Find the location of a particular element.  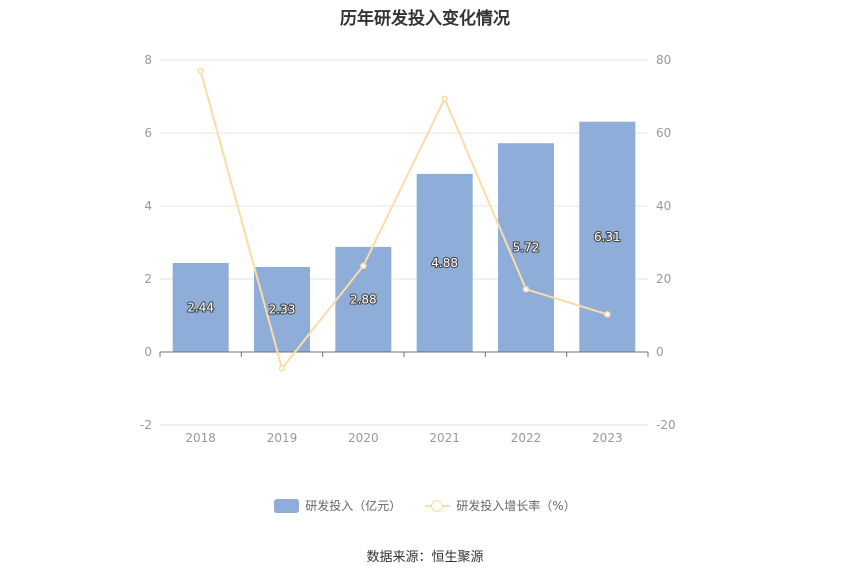

source-note: 数据来源：恒生聚源 is located at coordinates (425, 557).